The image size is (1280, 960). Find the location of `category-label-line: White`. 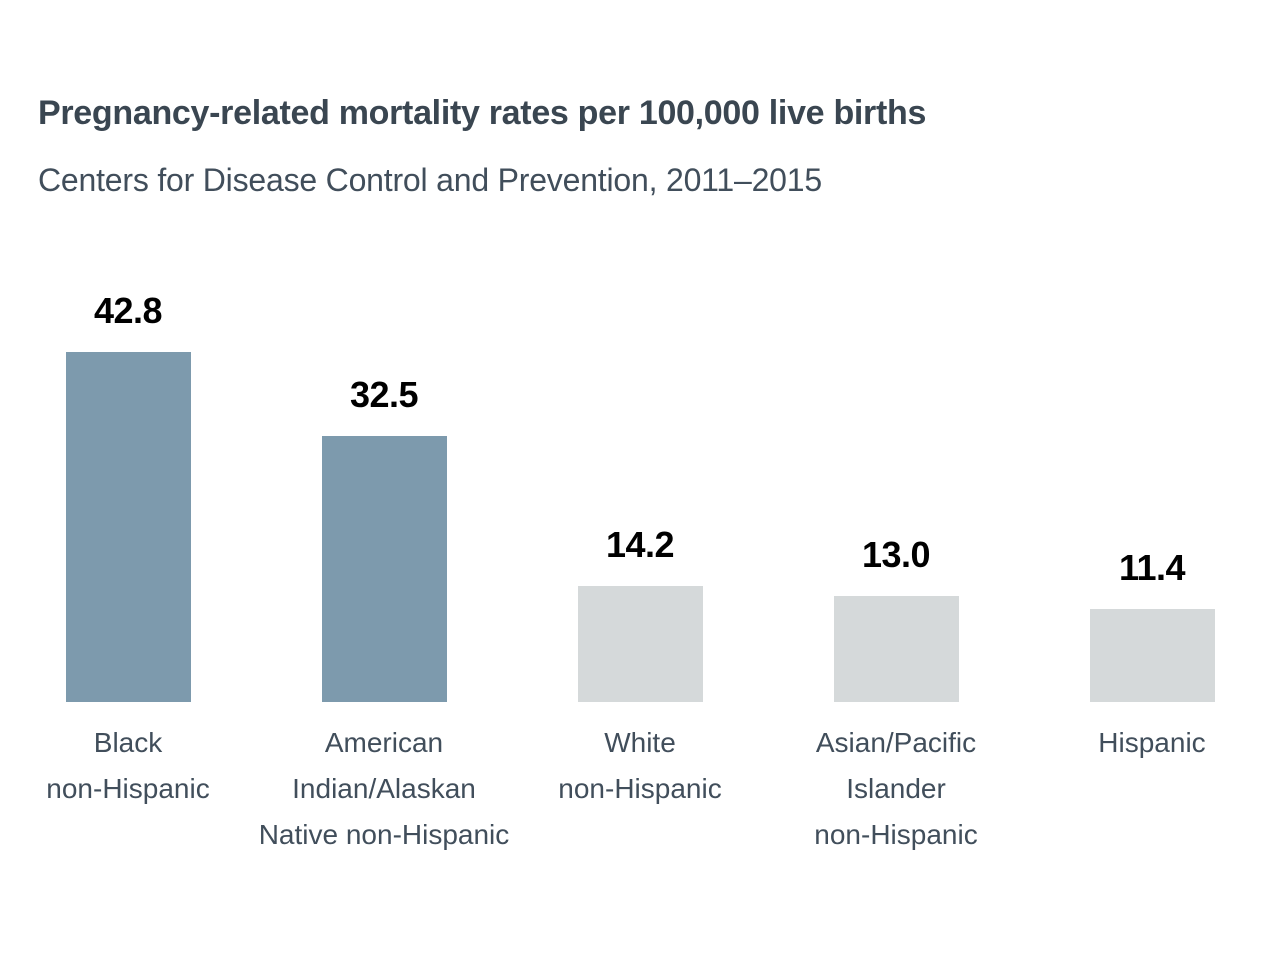

category-label-line: White is located at coordinates (640, 742).